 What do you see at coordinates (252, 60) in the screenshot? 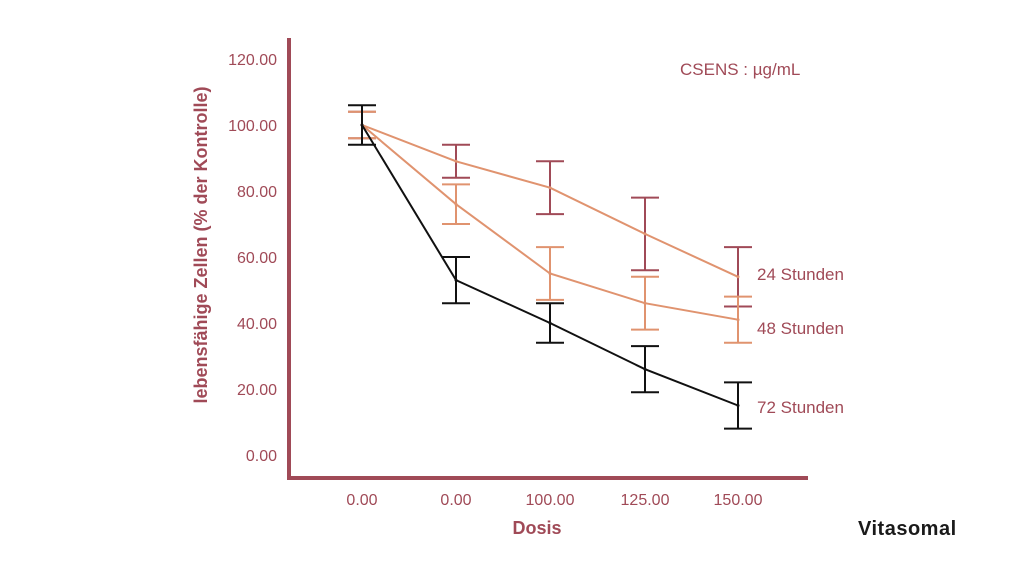
I see `y-tick-label: 120.00` at bounding box center [252, 60].